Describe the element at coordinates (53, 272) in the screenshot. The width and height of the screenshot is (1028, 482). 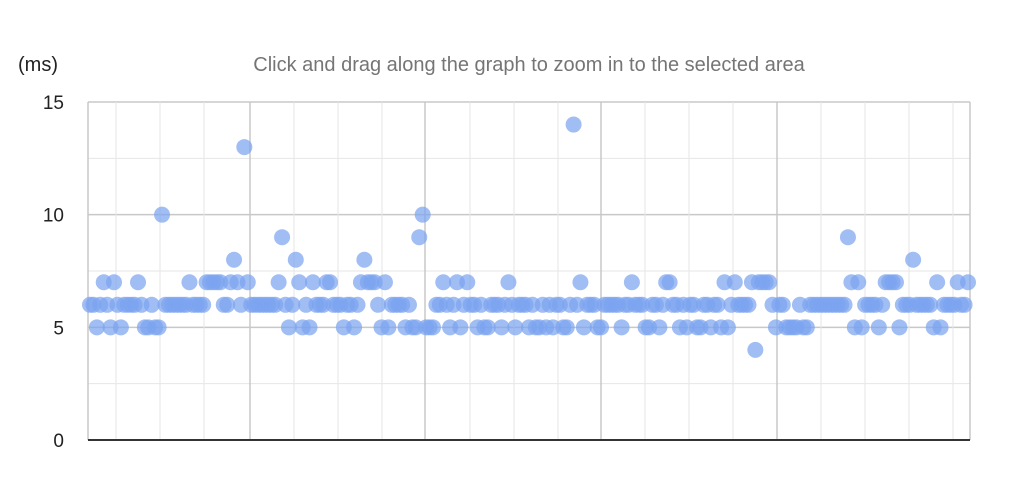
I see `y-tick-labels: 0 5 10 15` at that location.